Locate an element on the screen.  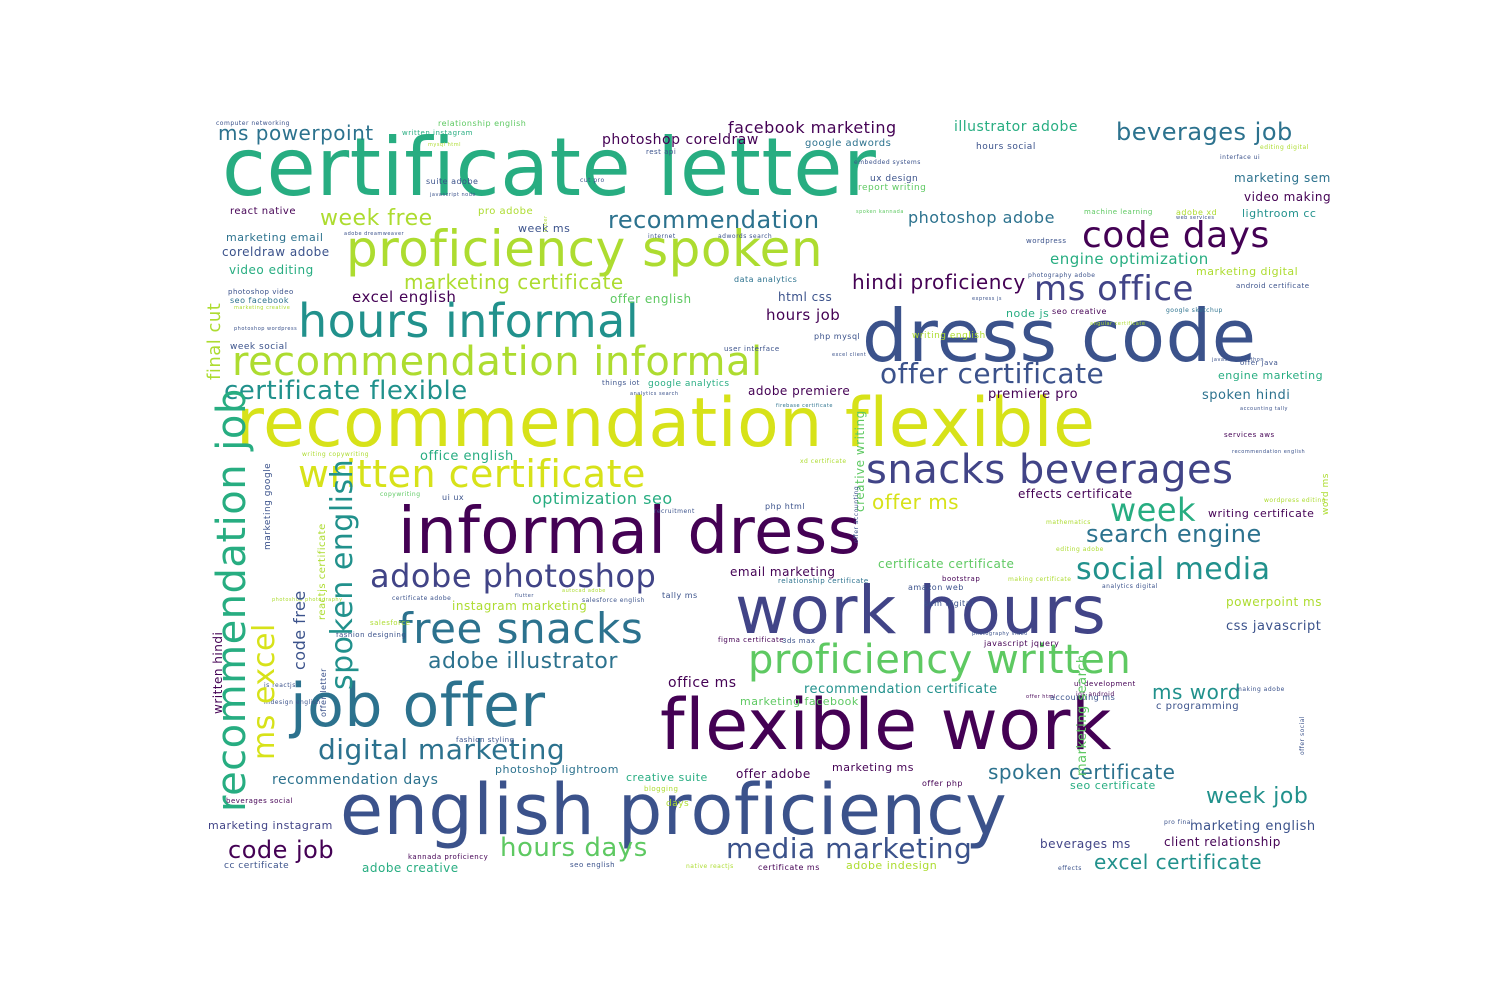
cloud-word: spoken hindi is located at coordinates (1246, 395).